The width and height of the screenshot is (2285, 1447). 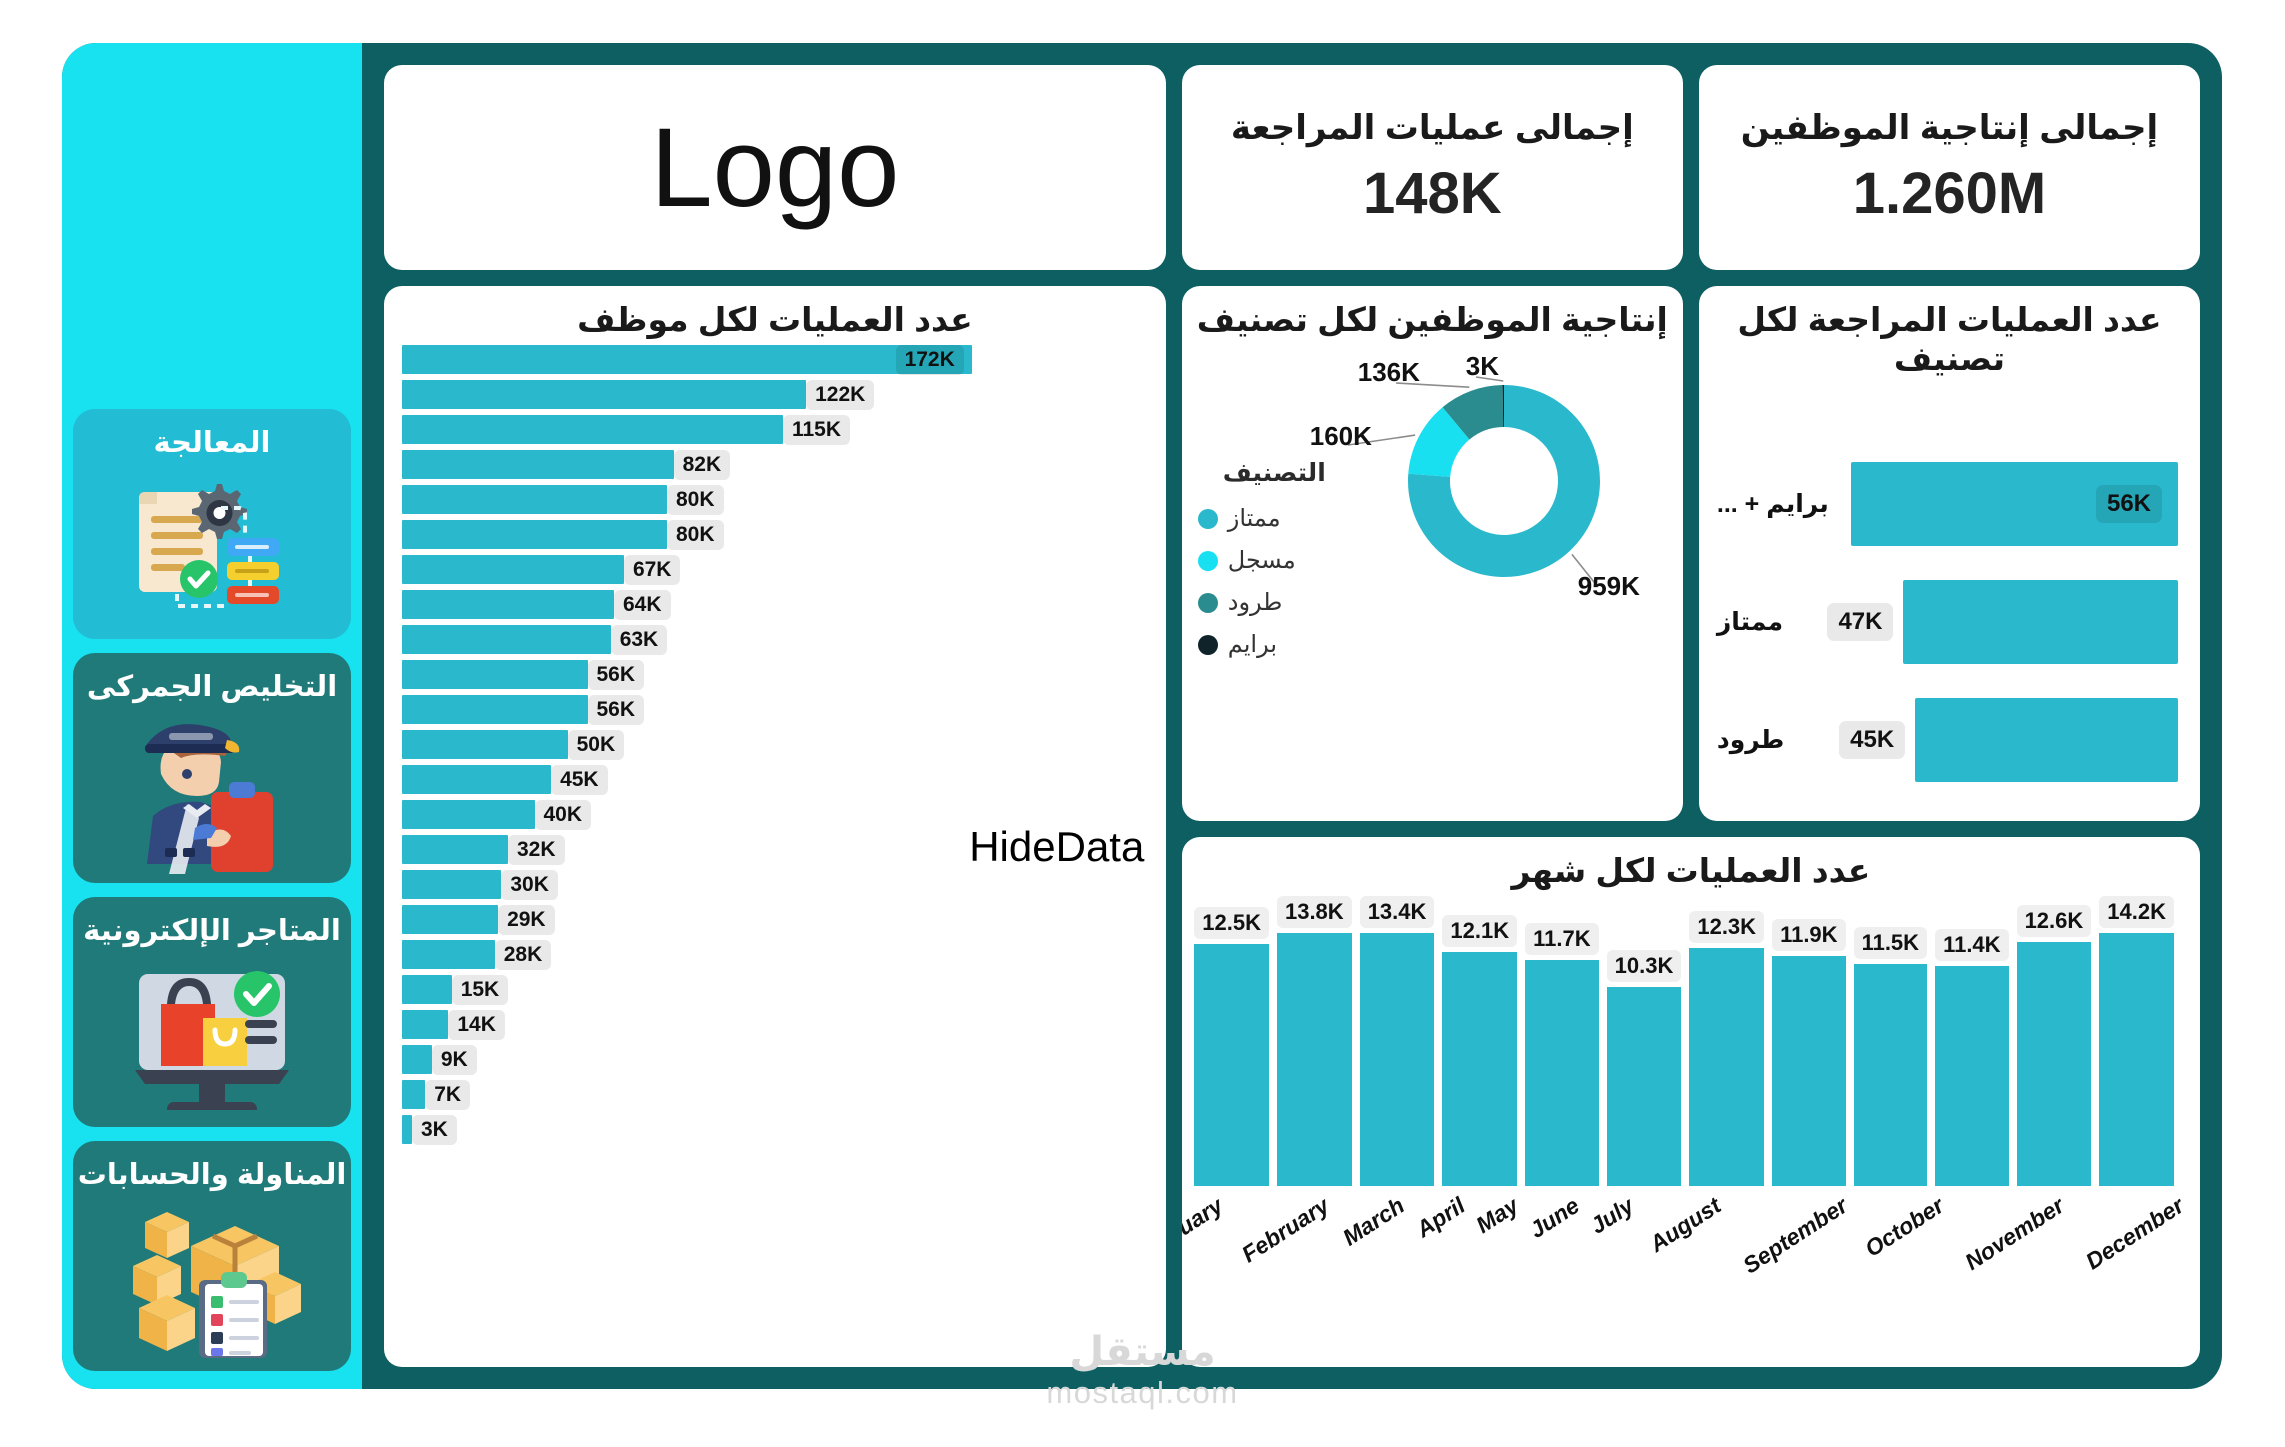 What do you see at coordinates (687, 884) in the screenshot?
I see `employee-bar-row: 30K` at bounding box center [687, 884].